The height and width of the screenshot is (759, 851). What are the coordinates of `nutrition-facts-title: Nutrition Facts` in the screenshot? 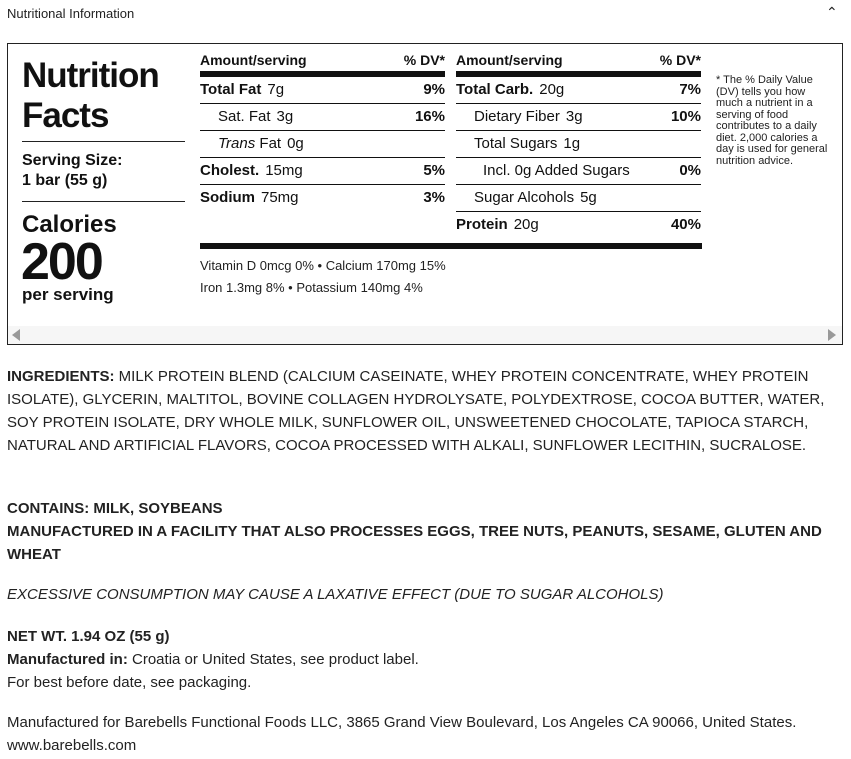 It's located at (91, 96).